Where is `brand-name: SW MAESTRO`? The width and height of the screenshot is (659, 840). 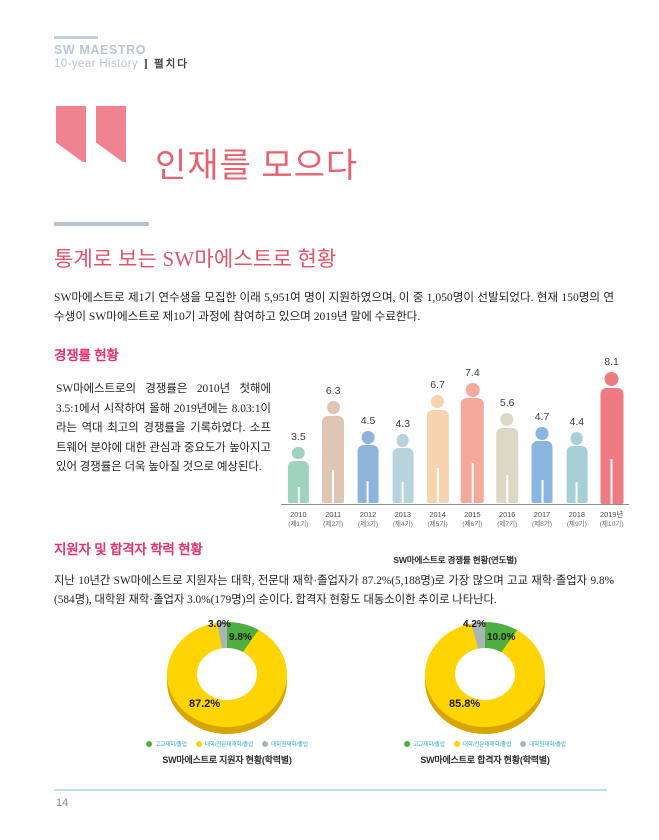
brand-name: SW MAESTRO is located at coordinates (100, 50).